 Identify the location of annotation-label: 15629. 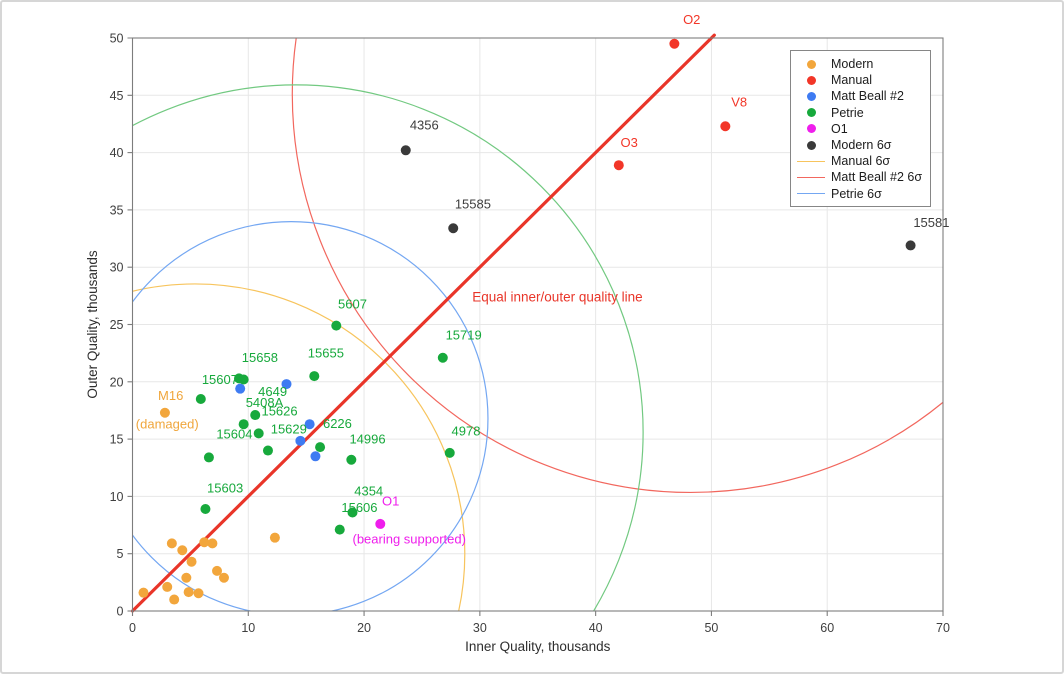
(289, 428).